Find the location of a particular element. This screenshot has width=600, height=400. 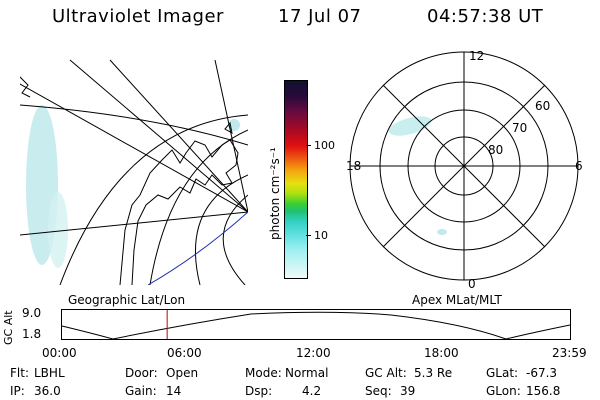

colorbar is located at coordinates (296, 179).